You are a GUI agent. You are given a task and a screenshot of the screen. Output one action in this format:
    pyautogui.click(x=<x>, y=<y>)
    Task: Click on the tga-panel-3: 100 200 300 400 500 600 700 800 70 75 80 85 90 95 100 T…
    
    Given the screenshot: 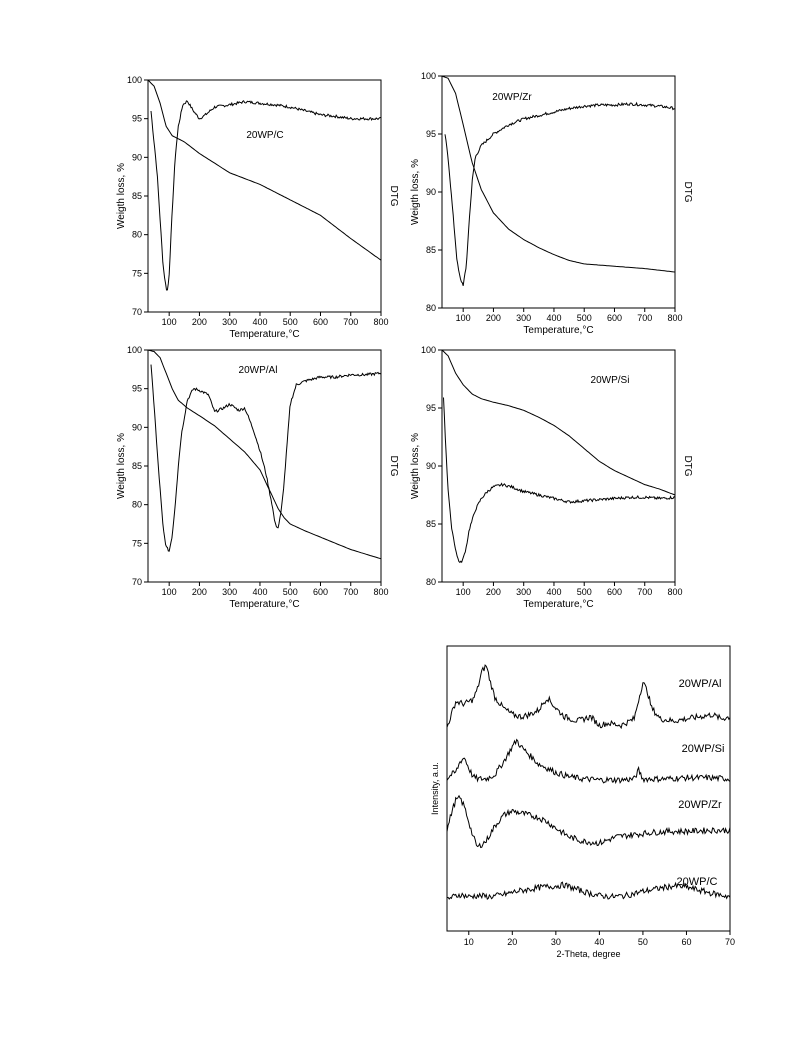 What is the action you would take?
    pyautogui.click(x=257, y=477)
    